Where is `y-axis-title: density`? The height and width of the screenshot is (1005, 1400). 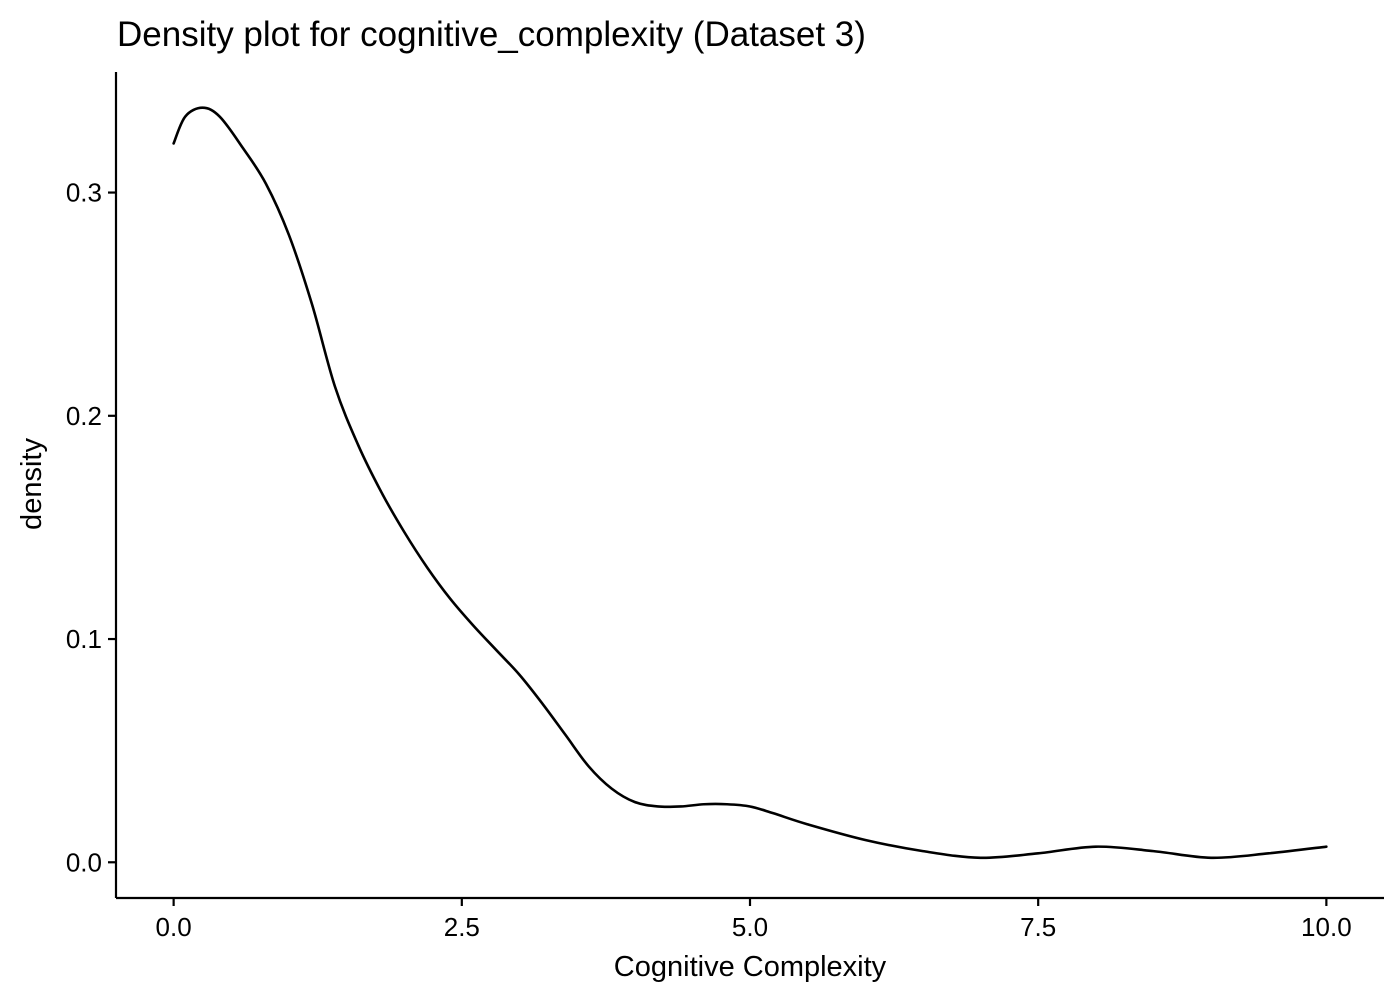
y-axis-title: density is located at coordinates (32, 484).